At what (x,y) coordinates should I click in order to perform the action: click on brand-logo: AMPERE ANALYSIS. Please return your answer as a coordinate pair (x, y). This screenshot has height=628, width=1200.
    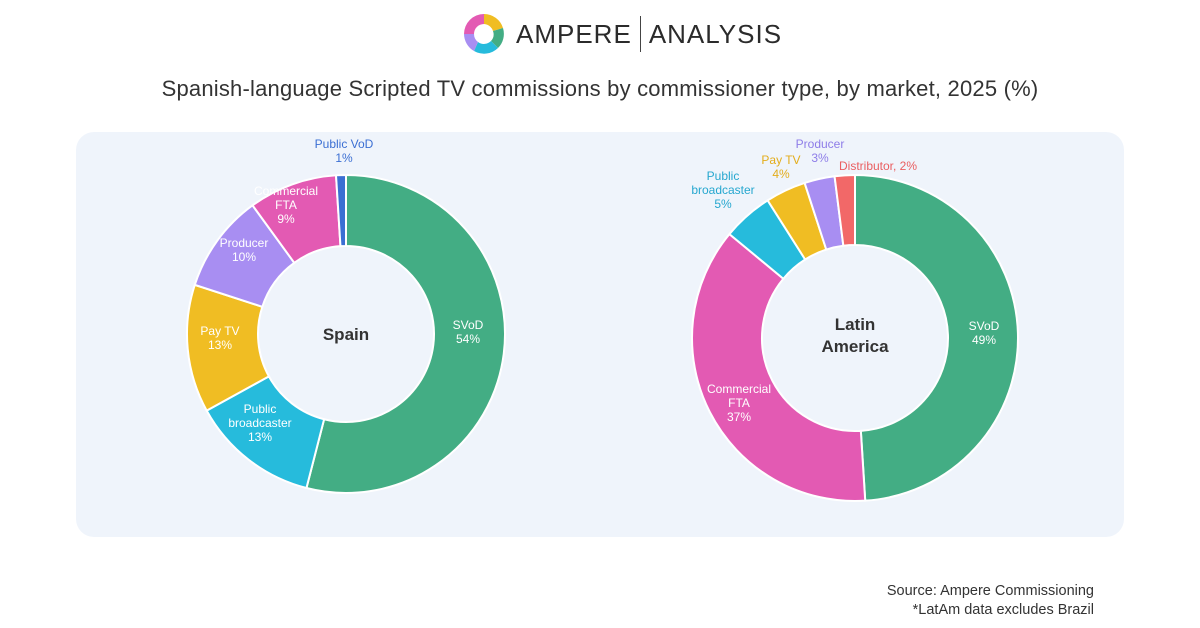
    Looking at the image, I should click on (622, 34).